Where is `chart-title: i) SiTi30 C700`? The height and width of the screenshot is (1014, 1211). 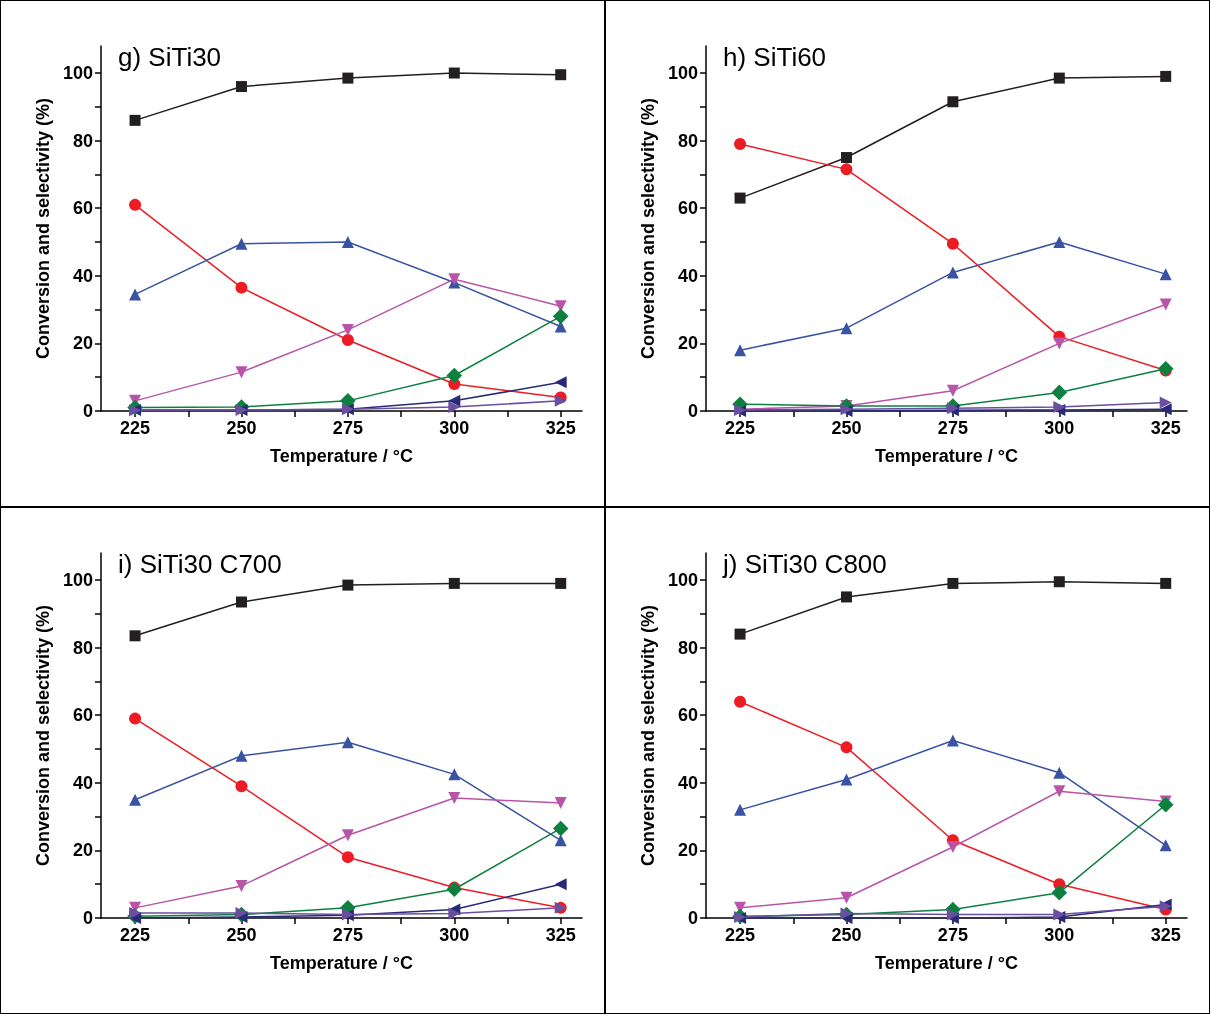
chart-title: i) SiTi30 C700 is located at coordinates (200, 564).